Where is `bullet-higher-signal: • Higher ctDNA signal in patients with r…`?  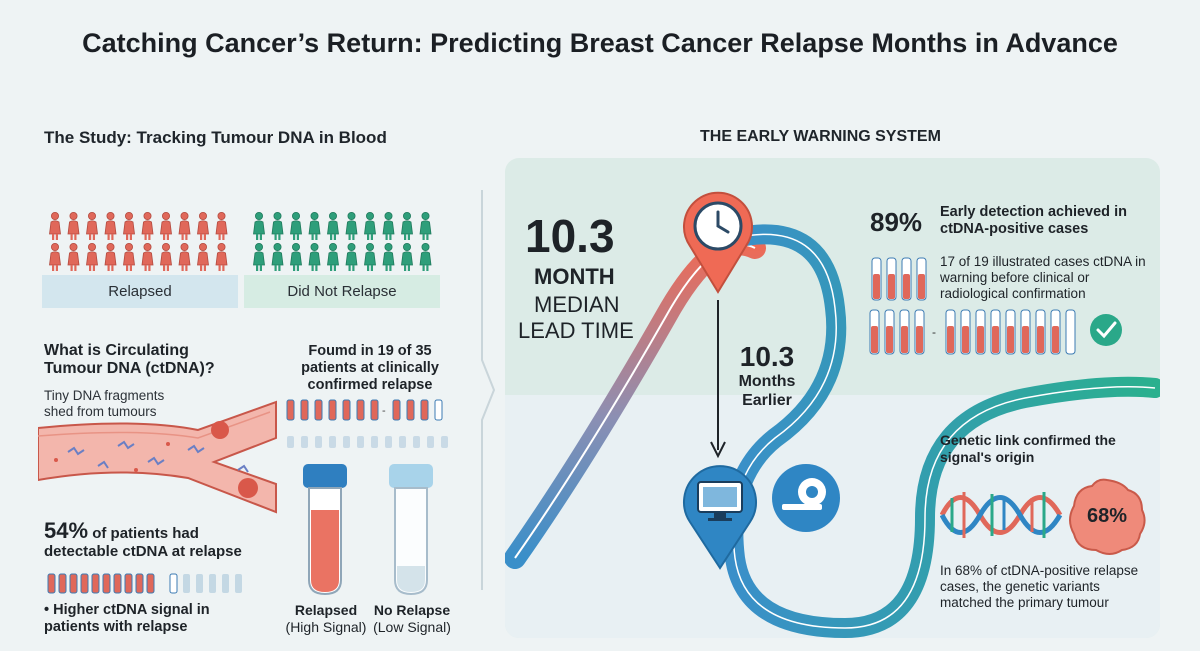 bullet-higher-signal: • Higher ctDNA signal in patients with r… is located at coordinates (127, 618).